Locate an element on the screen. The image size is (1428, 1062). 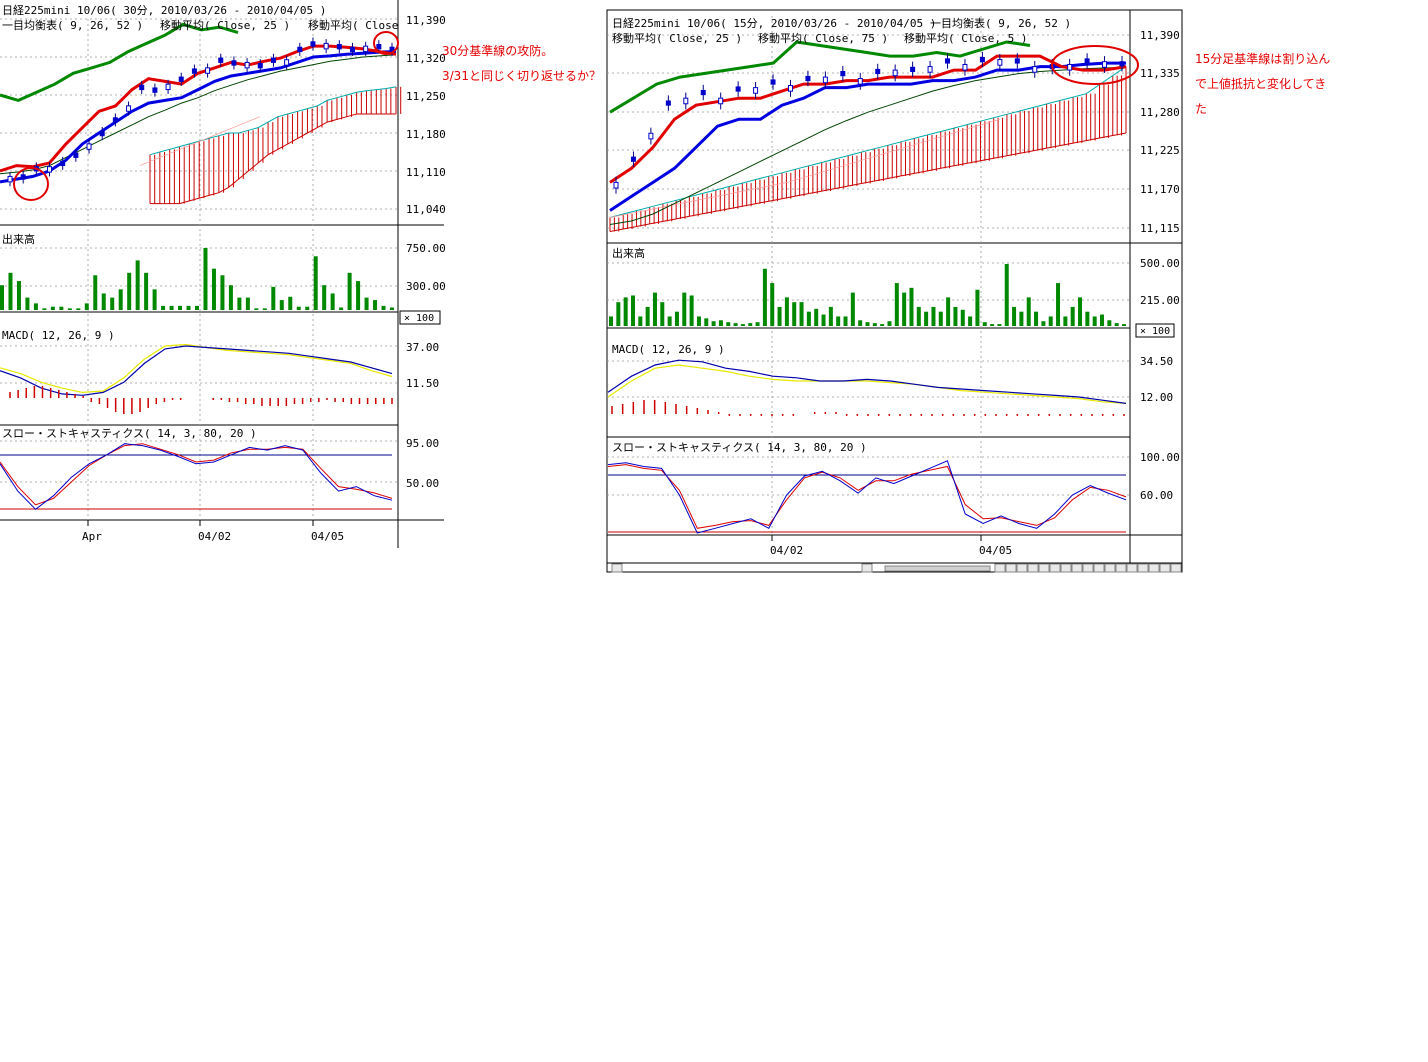
left-price-lines is located at coordinates (198, 103).